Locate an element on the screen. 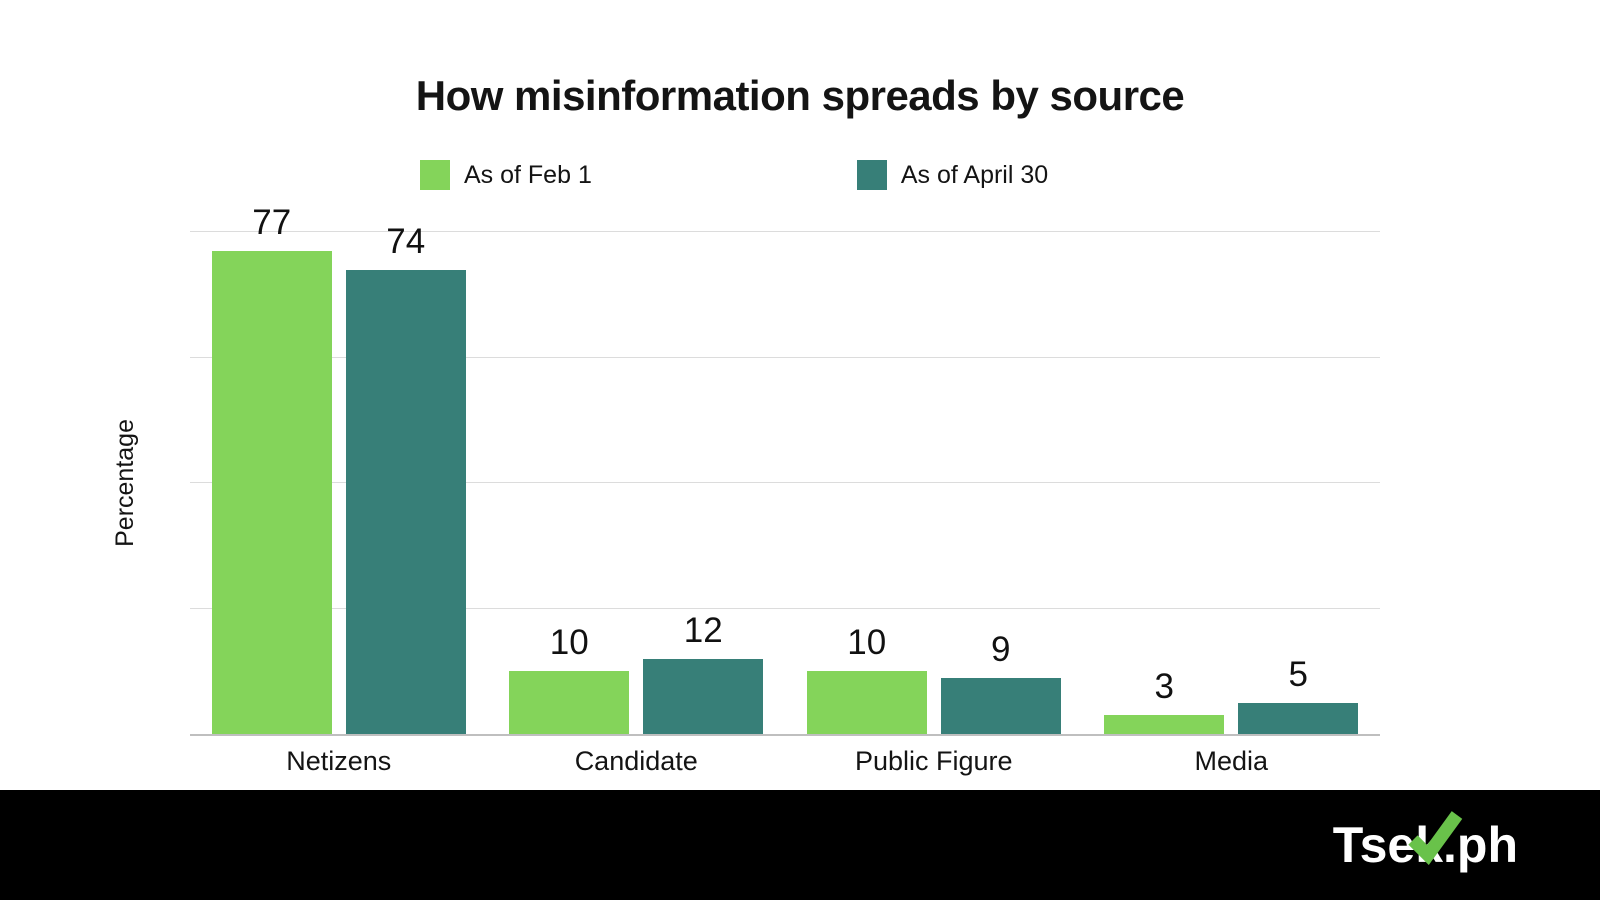 This screenshot has height=900, width=1600. bar-value-label: 5 is located at coordinates (1298, 674).